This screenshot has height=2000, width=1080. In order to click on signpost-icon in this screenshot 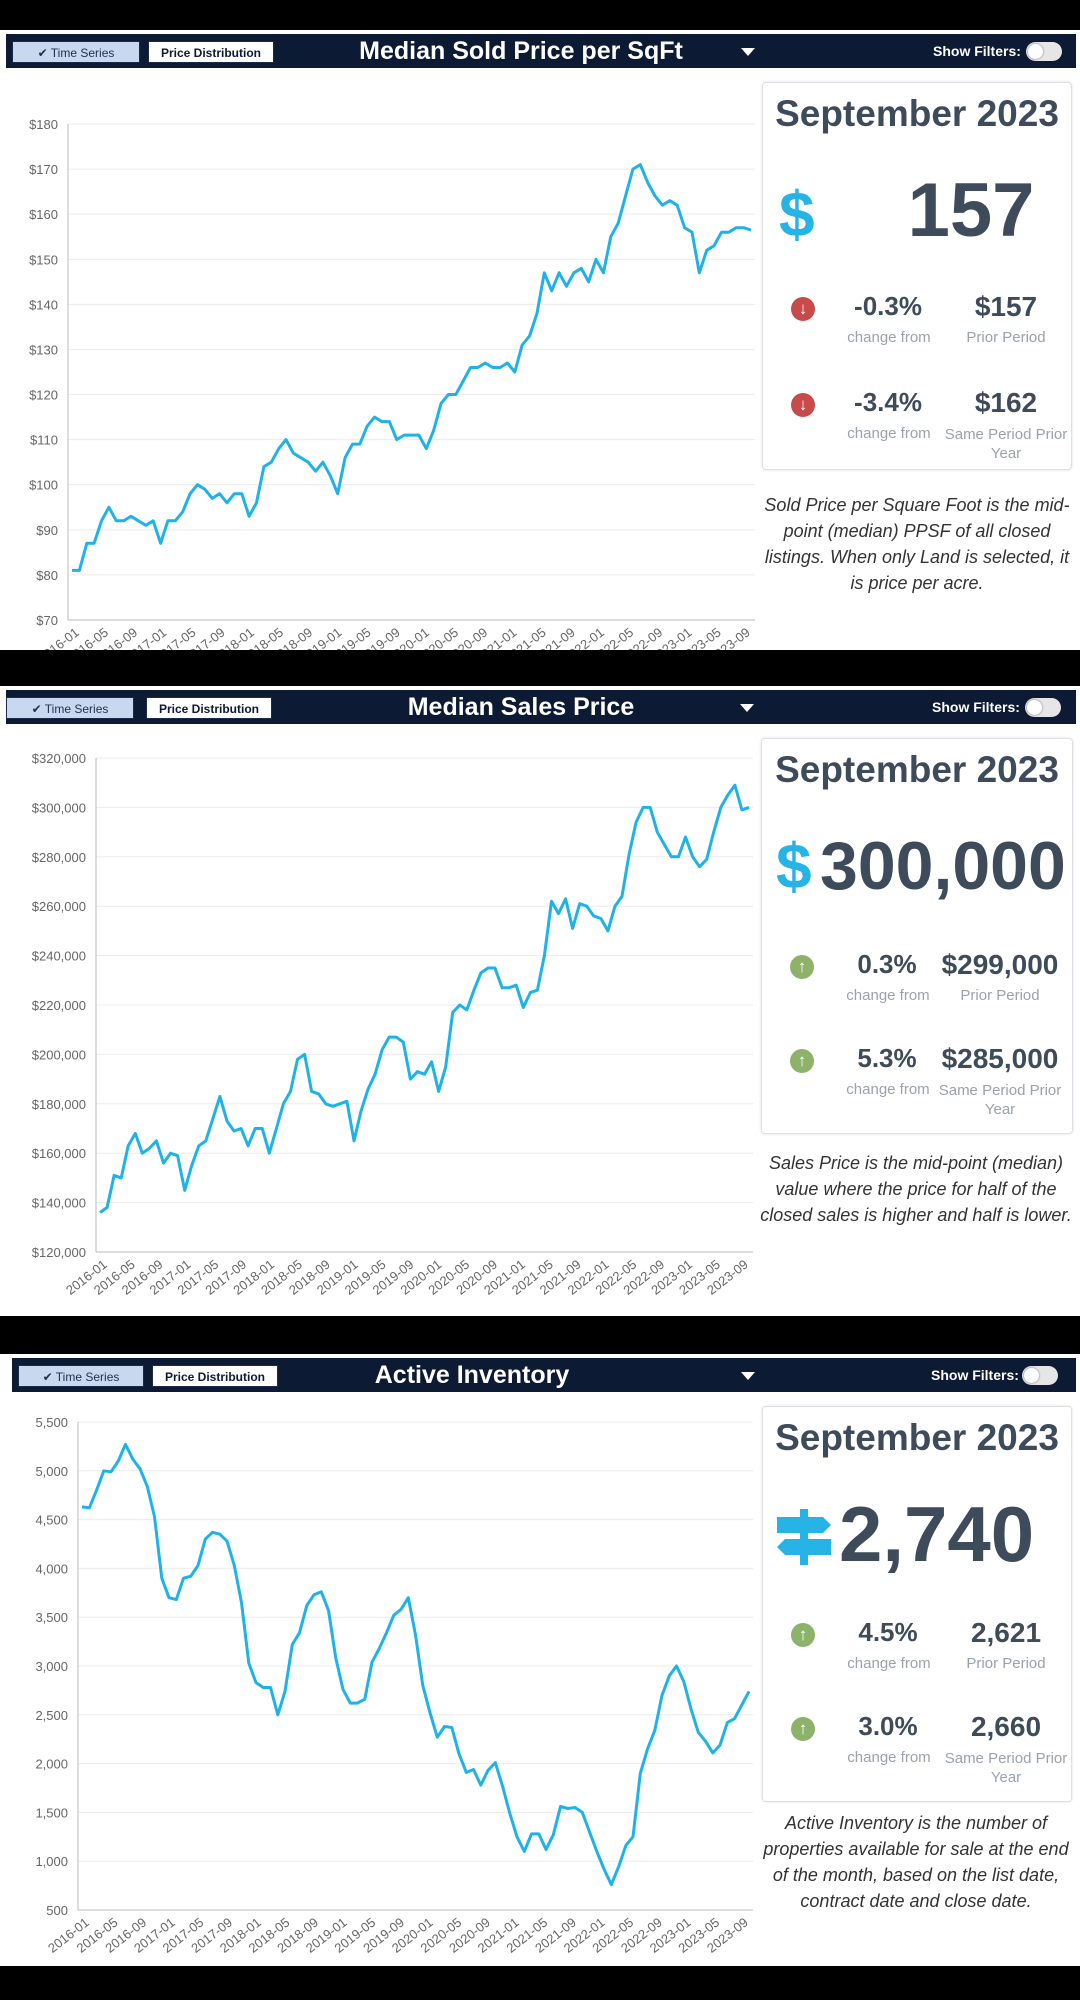, I will do `click(804, 1537)`.